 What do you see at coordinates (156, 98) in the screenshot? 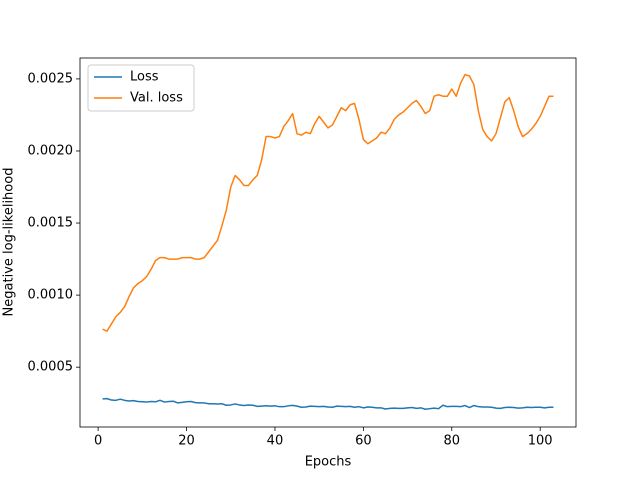
I see `legend-label: Val. loss` at bounding box center [156, 98].